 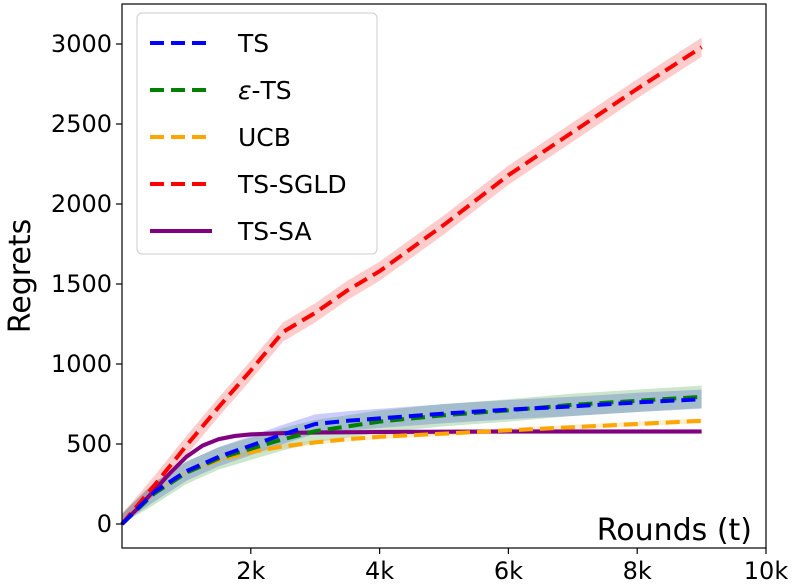 I want to click on legend: TS ε-TS UCB TS-SGLD TS-SA, so click(x=257, y=133).